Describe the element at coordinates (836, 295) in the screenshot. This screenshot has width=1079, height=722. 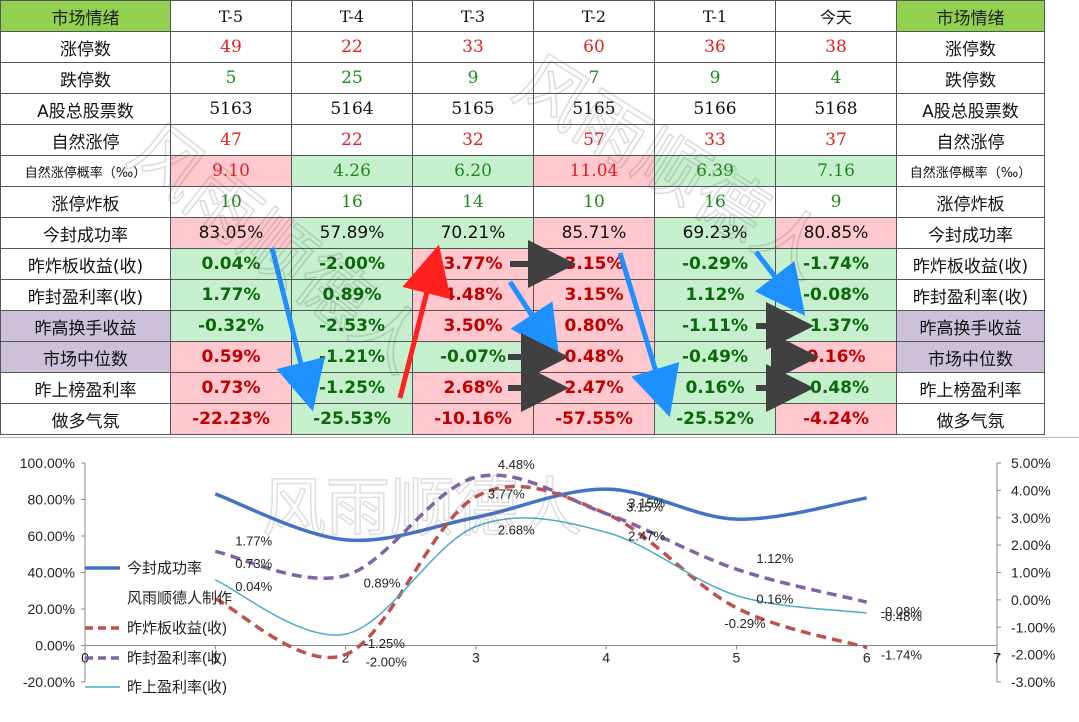
I see `table-cell: -0.08%` at that location.